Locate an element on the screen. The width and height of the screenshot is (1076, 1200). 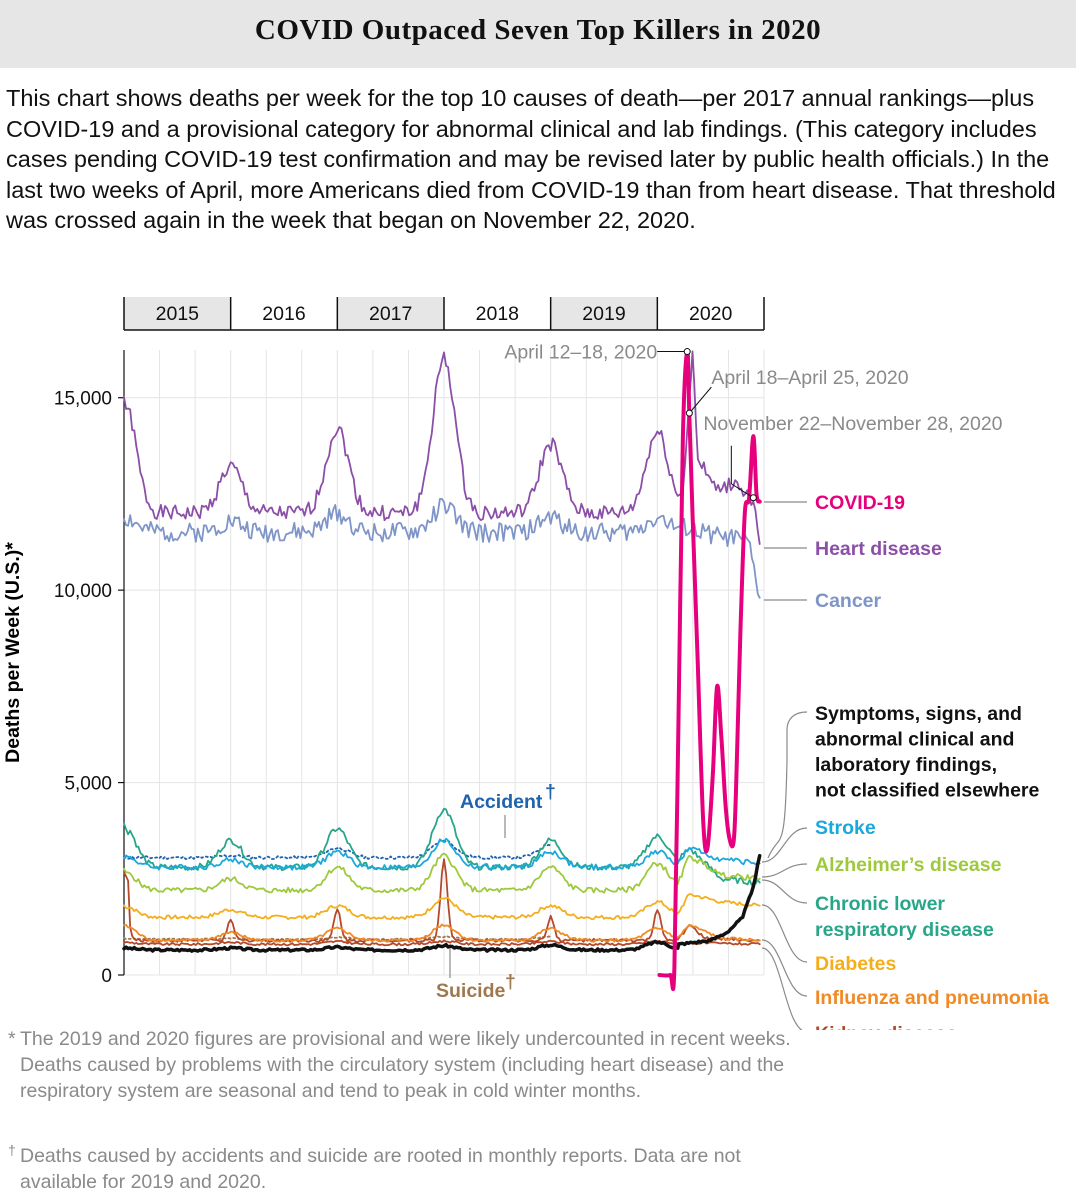
series-line-kidney-disease-seasonal-peak is located at coordinates (442, 900).